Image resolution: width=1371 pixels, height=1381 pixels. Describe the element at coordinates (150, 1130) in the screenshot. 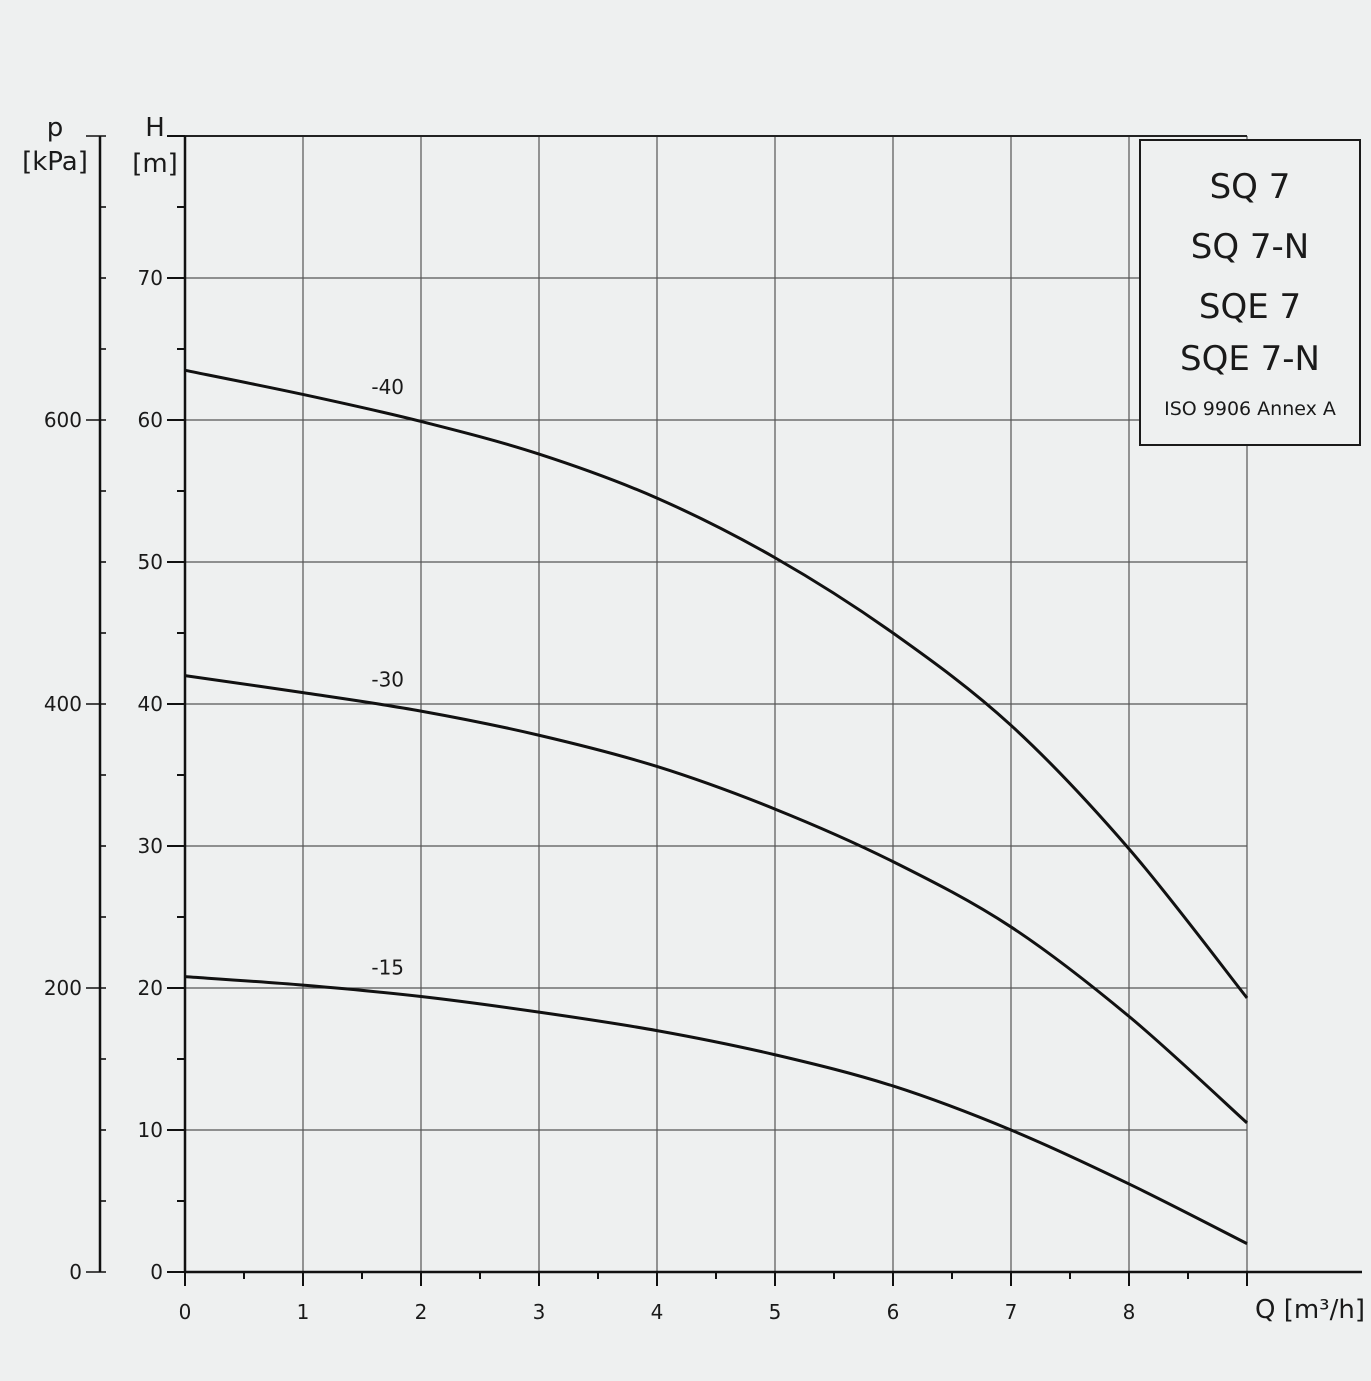

I see `h-tick-label-10: 10` at that location.